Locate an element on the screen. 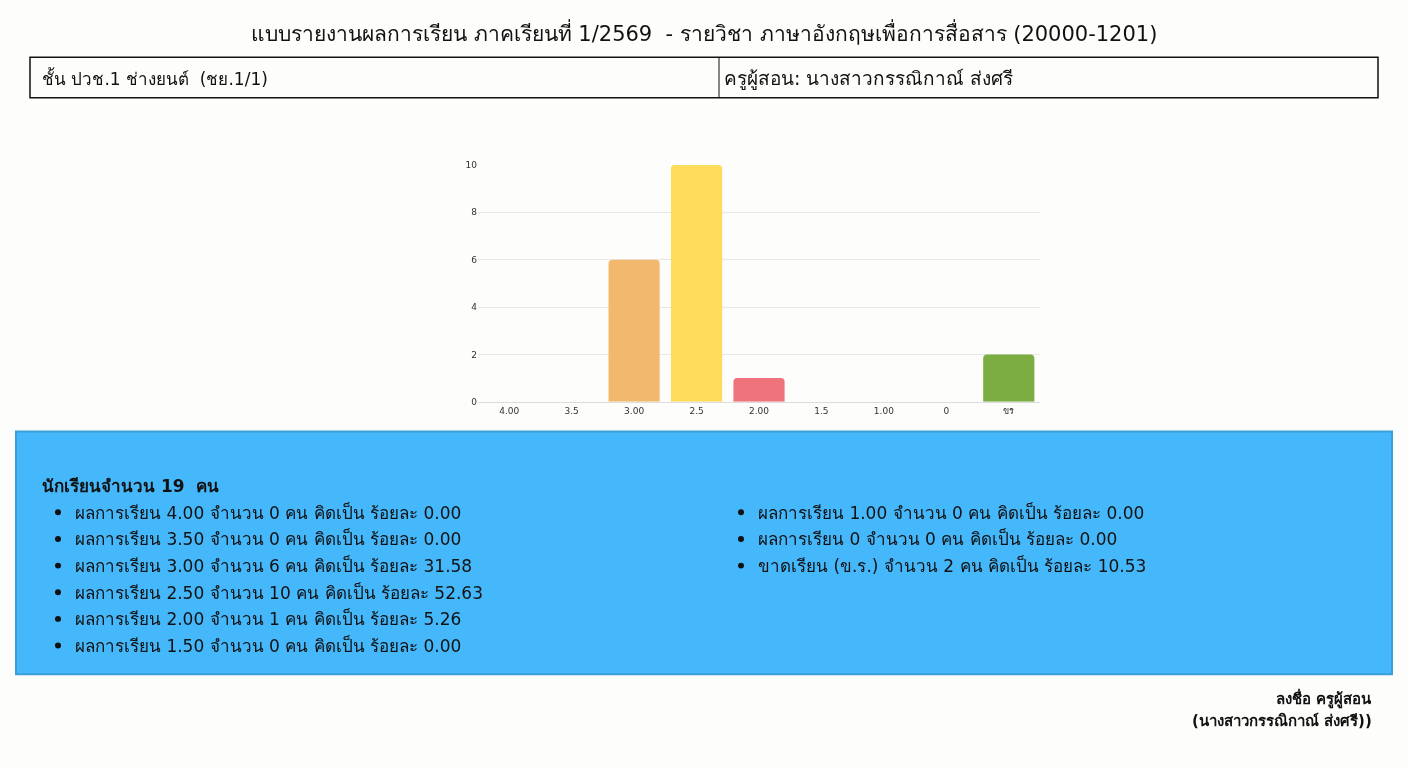 Image resolution: width=1408 pixels, height=768 pixels. x-tick-label: 1.00 is located at coordinates (884, 410).